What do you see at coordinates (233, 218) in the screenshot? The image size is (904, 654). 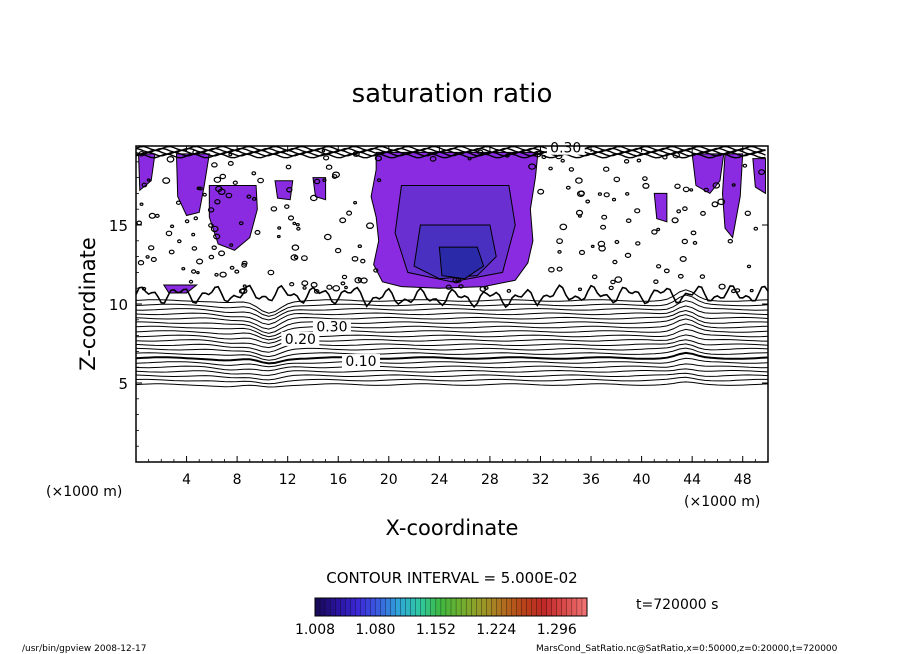 I see `fill-region-c` at bounding box center [233, 218].